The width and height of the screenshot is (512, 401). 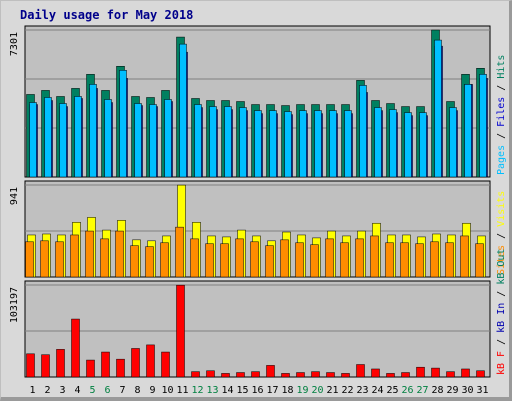 I want to click on legend-entry: kB Out, so click(x=501, y=267).